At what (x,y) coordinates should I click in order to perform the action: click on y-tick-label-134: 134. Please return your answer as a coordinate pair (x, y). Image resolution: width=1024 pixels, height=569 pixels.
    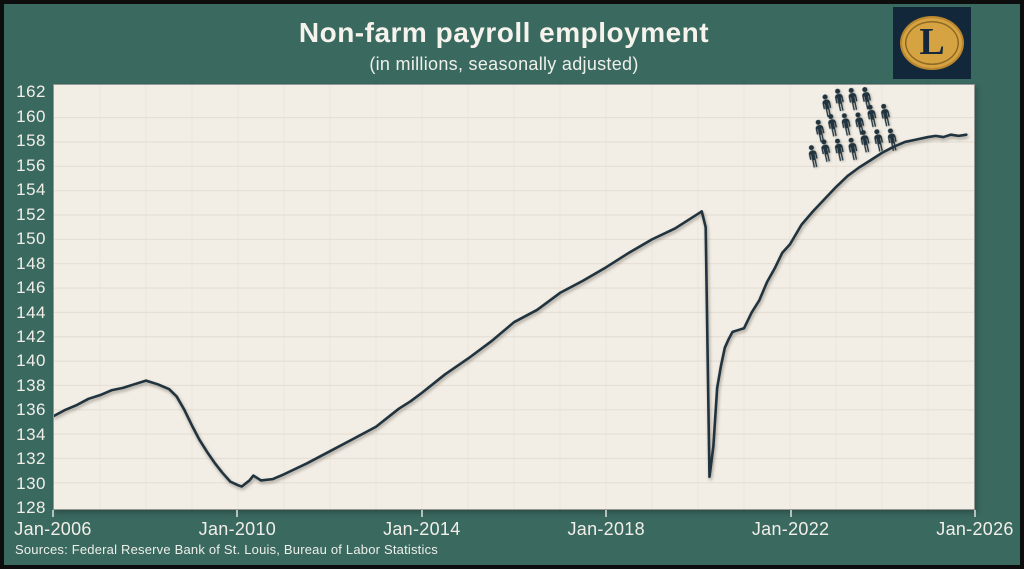
    Looking at the image, I should click on (31, 434).